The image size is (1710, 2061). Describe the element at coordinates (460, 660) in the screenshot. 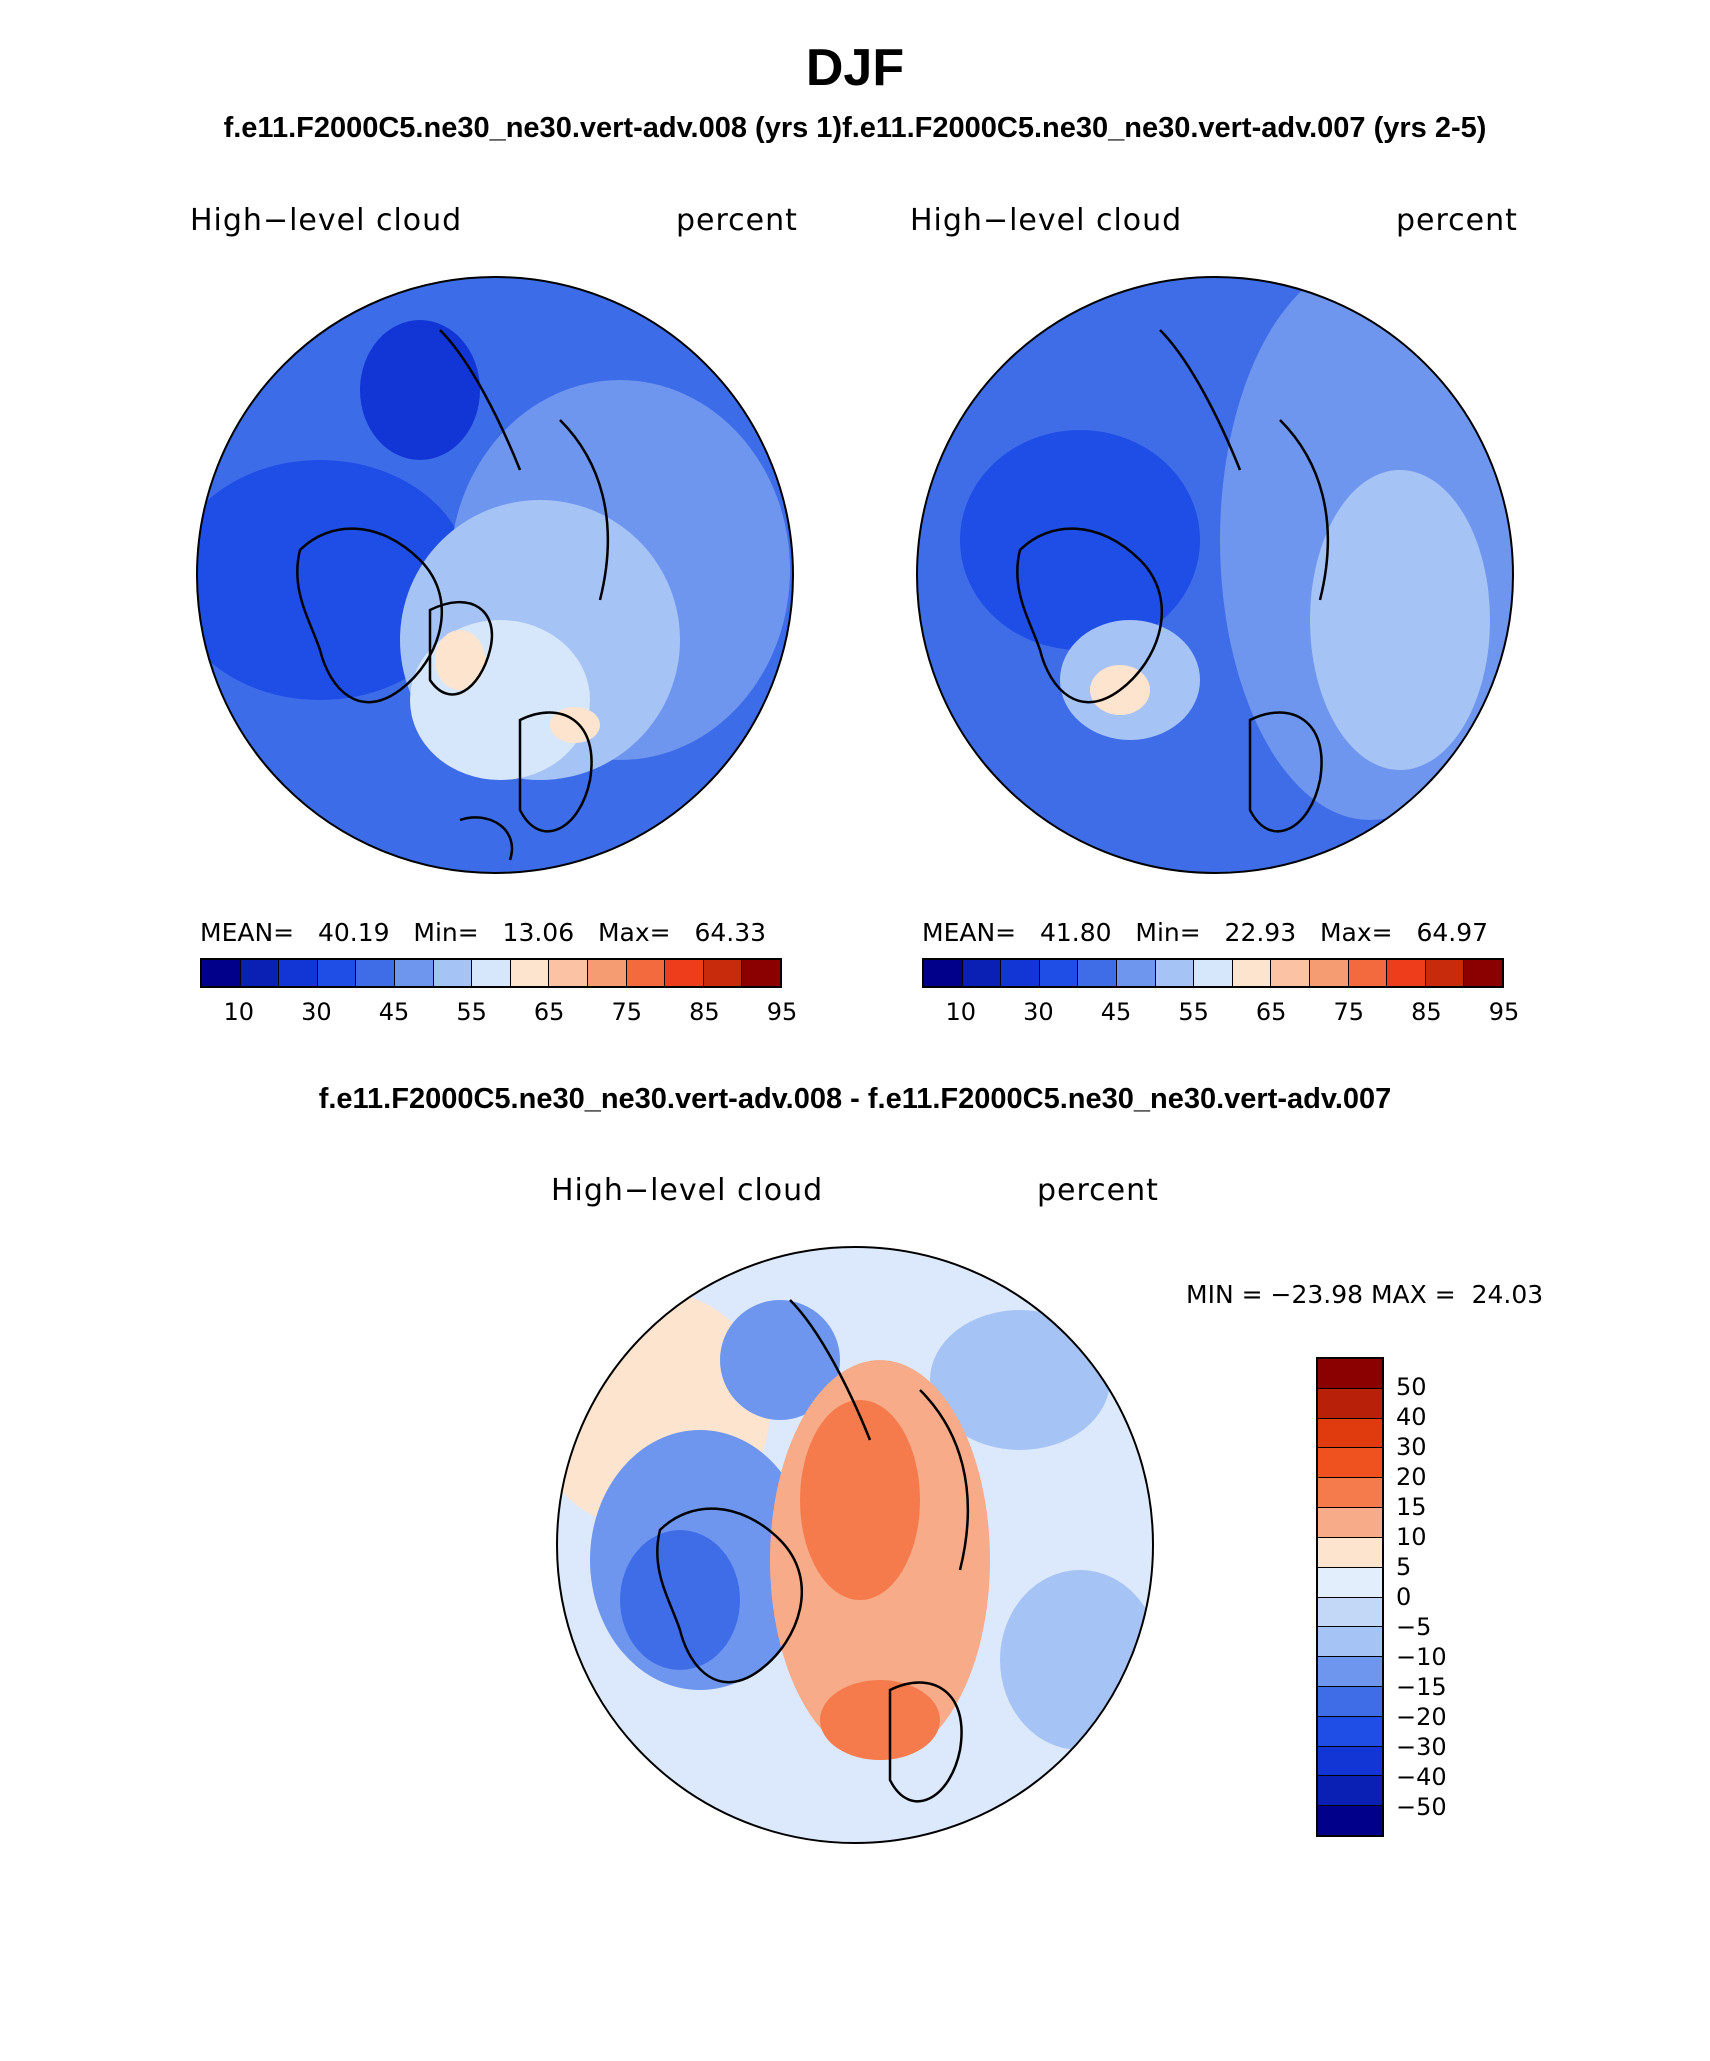

I see `panel1-warm-spot` at that location.